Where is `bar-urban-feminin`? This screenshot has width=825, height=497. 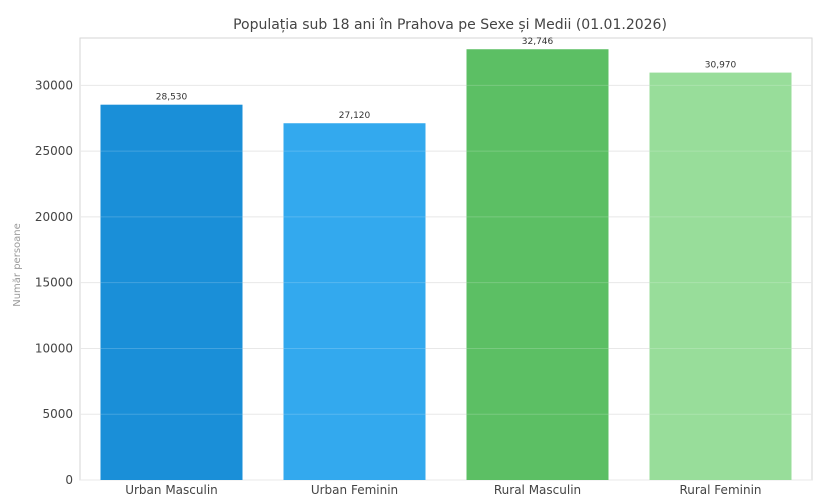 bar-urban-feminin is located at coordinates (354, 301).